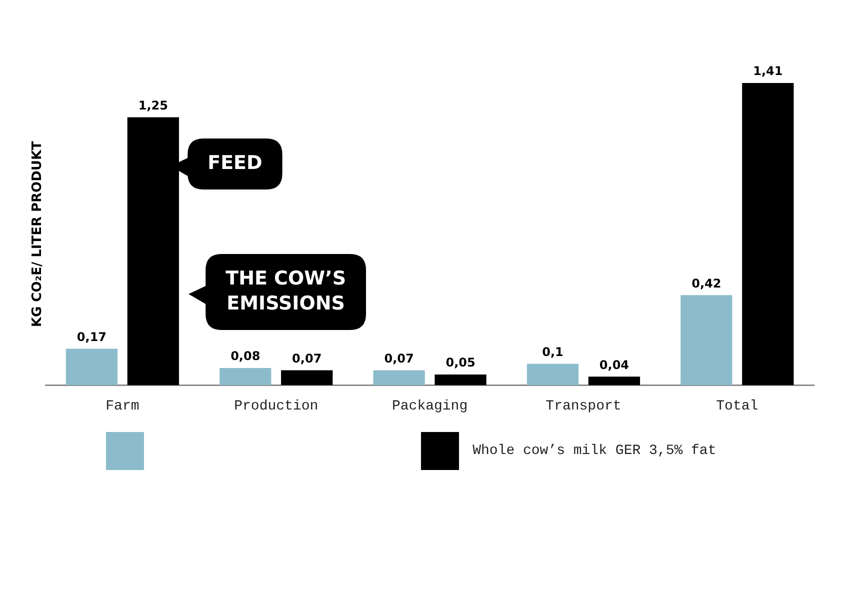 The image size is (842, 595). I want to click on text: Whole cow’s milk GER 3,5% fat, so click(594, 451).